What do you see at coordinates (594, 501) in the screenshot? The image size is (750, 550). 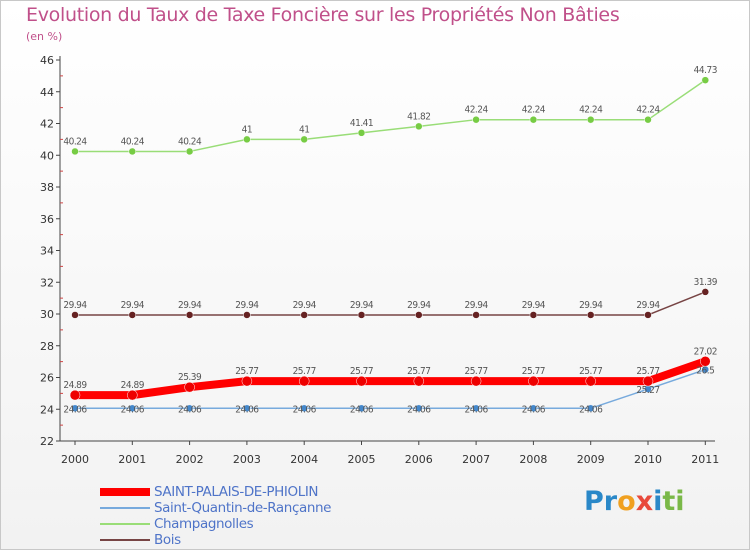 I see `logo-letter: P` at bounding box center [594, 501].